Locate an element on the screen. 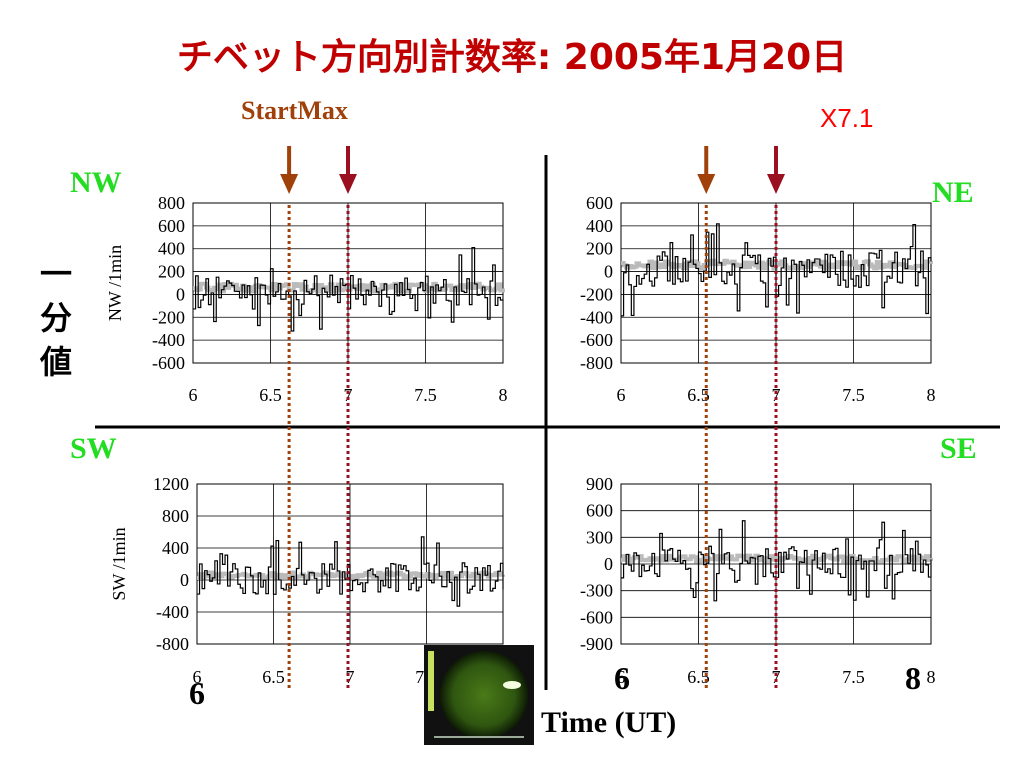  y-tick-label: -300 is located at coordinates (596, 591).